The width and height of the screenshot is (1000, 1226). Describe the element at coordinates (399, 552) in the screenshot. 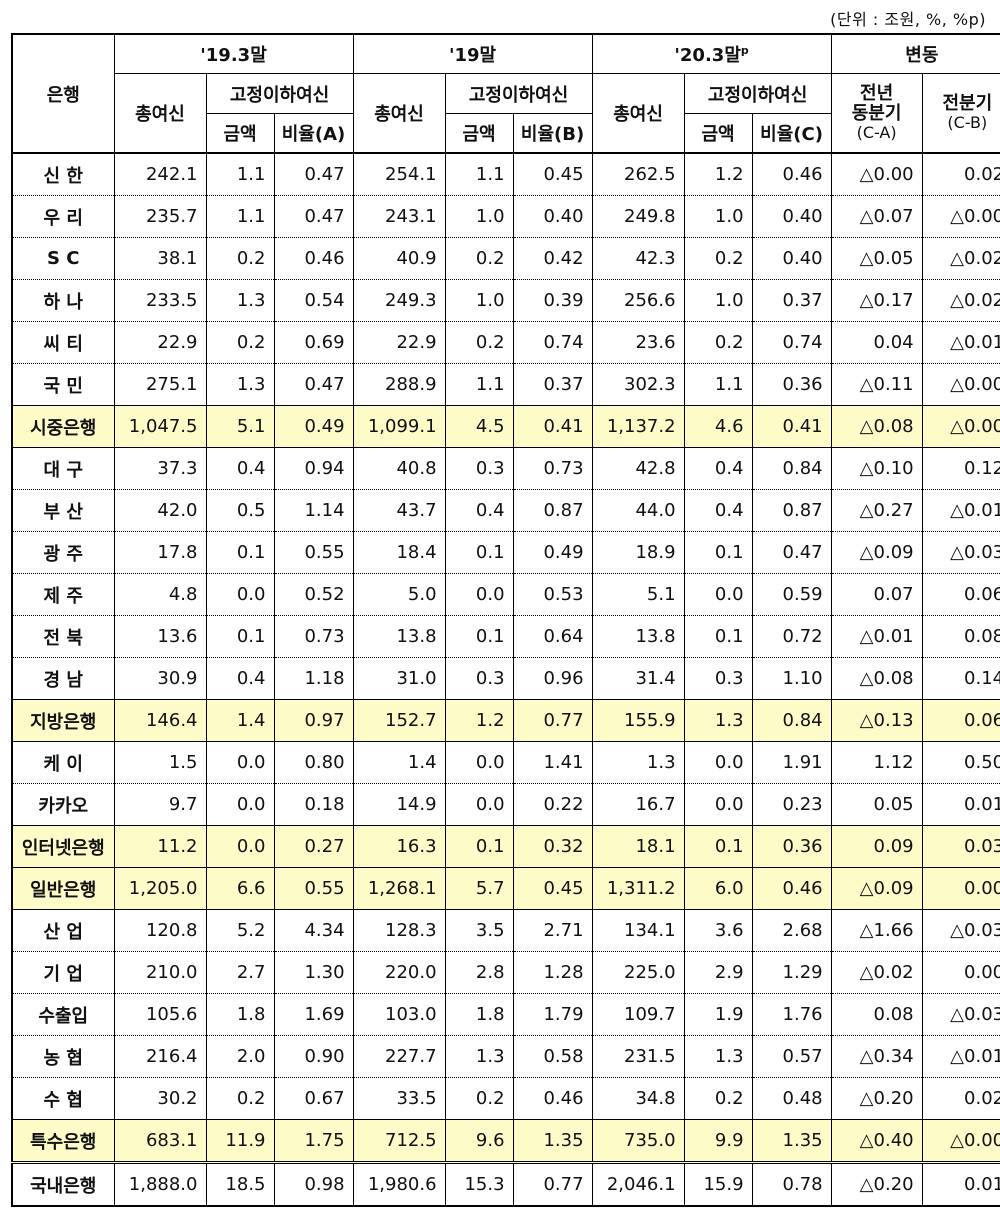

I see `value-cell: 18.4` at that location.